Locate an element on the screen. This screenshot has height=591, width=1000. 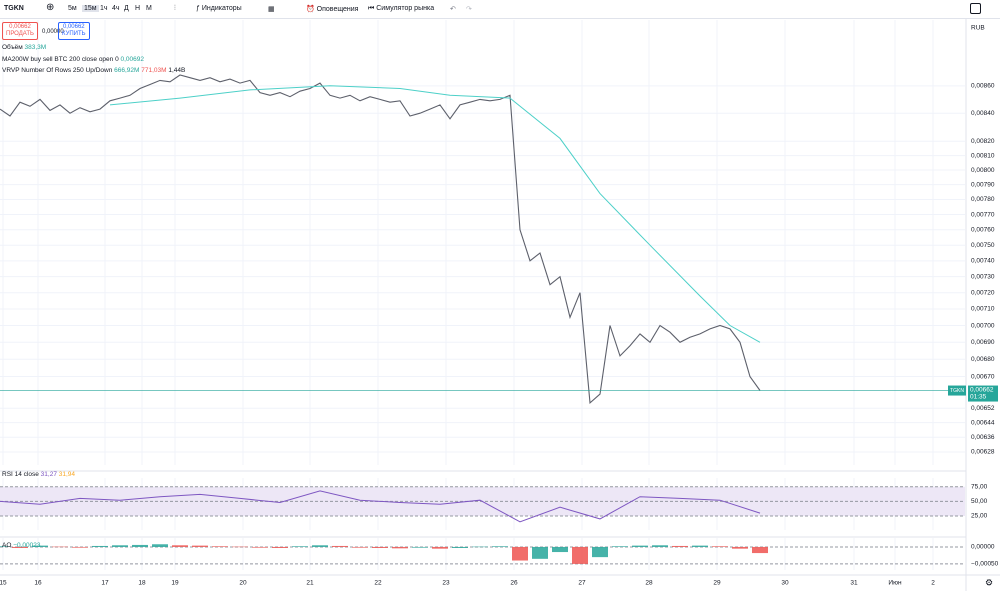
y-tick-label: 0,00628 is located at coordinates (983, 452).